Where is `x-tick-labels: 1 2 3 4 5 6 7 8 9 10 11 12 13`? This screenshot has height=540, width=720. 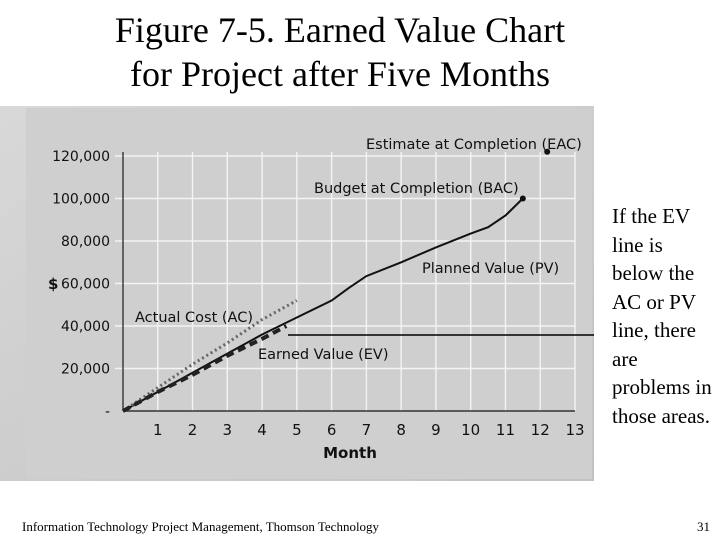
x-tick-labels: 1 2 3 4 5 6 7 8 9 10 11 12 13 is located at coordinates (369, 430).